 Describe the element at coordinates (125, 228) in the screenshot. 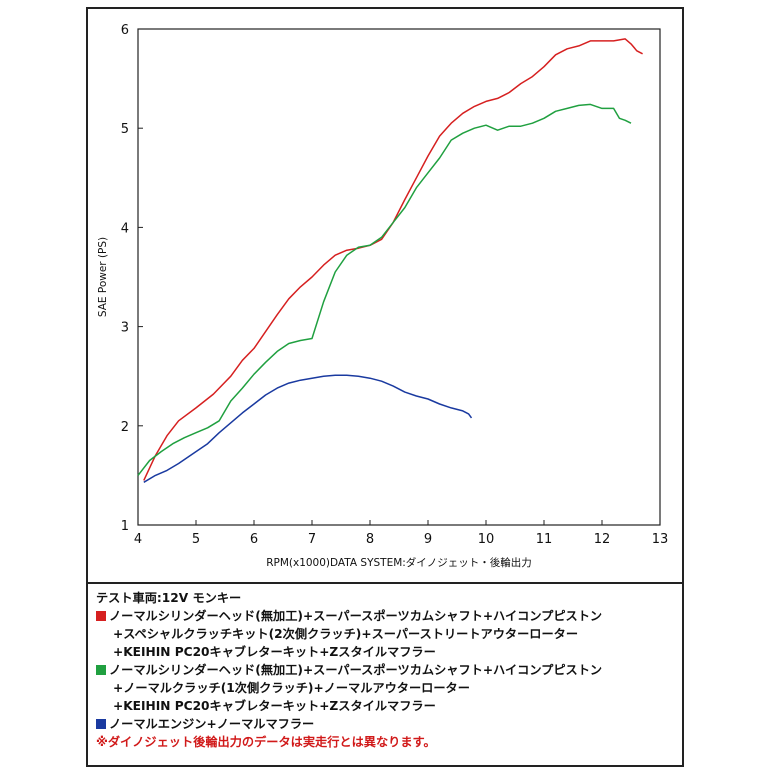

I see `y-tick-label: 4` at that location.